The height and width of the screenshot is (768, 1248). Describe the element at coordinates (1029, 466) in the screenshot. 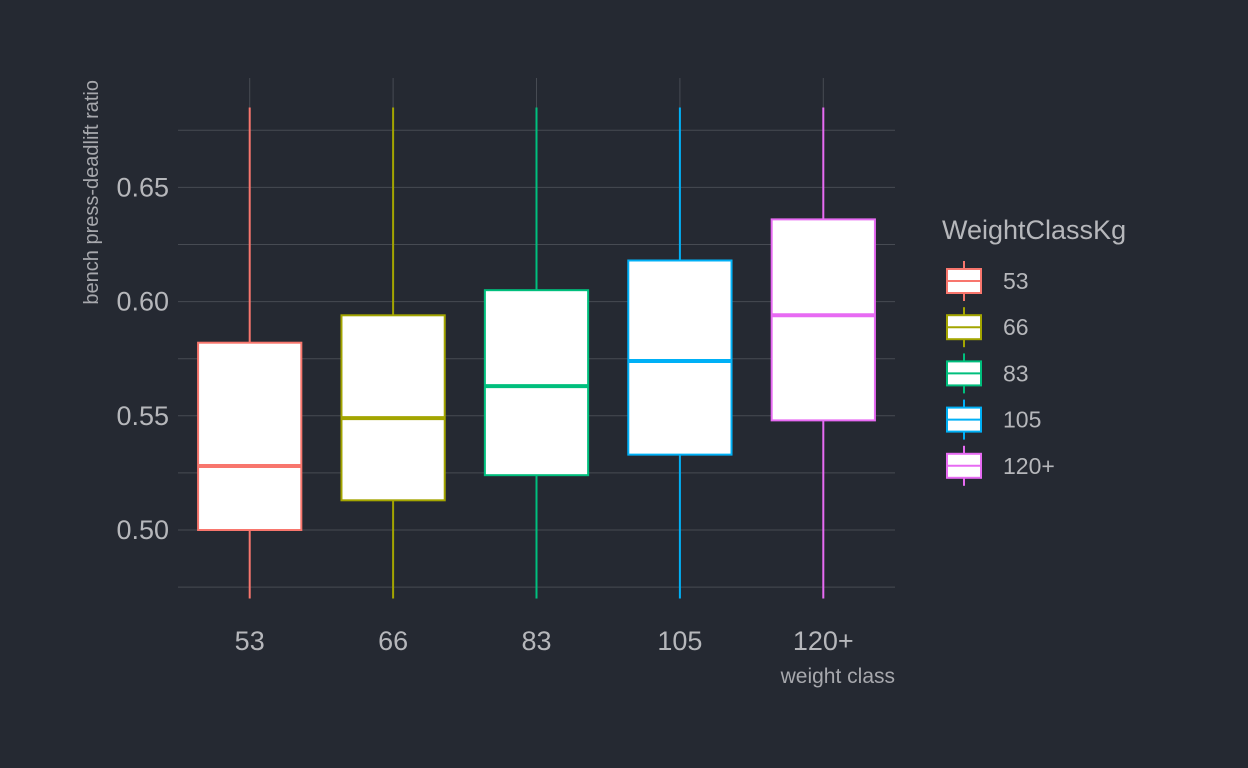

I see `legend-label: 120+` at that location.